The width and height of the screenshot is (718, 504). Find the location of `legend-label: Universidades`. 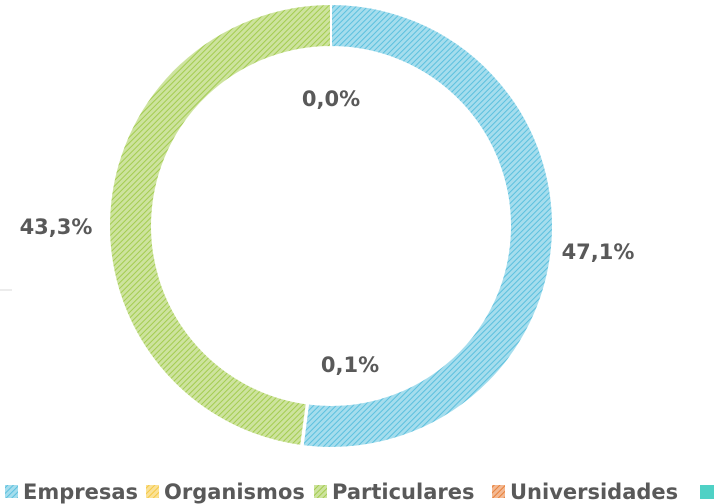

legend-label: Universidades is located at coordinates (594, 492).